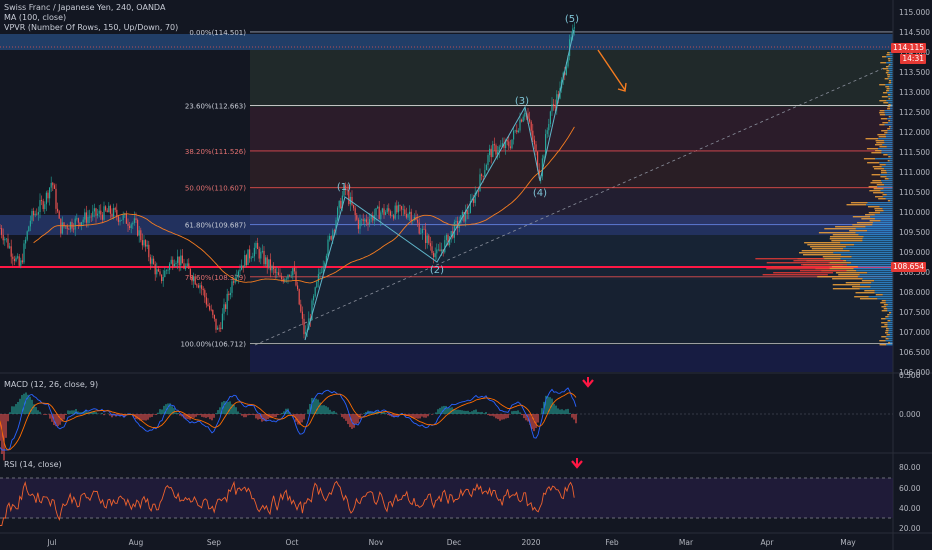  What do you see at coordinates (803, 273) in the screenshot?
I see `vpvr-bar-poc` at bounding box center [803, 273].